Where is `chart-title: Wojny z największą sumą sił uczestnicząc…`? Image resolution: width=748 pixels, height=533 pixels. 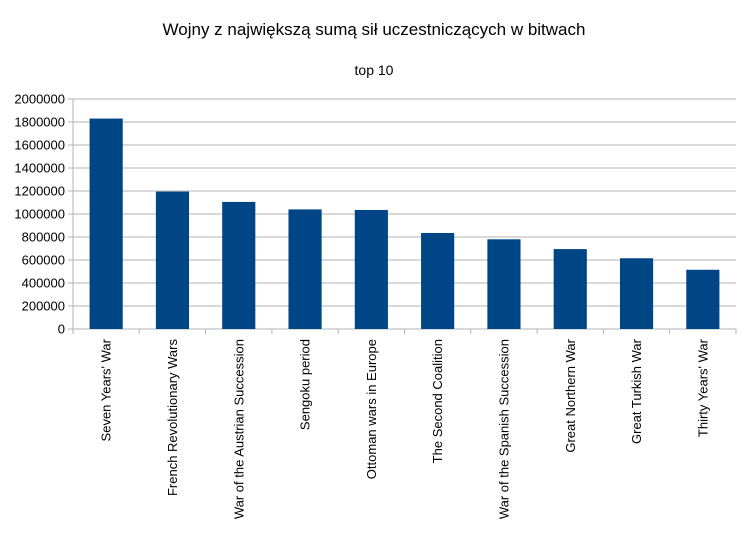
chart-title: Wojny z największą sumą sił uczestnicząc… is located at coordinates (374, 29).